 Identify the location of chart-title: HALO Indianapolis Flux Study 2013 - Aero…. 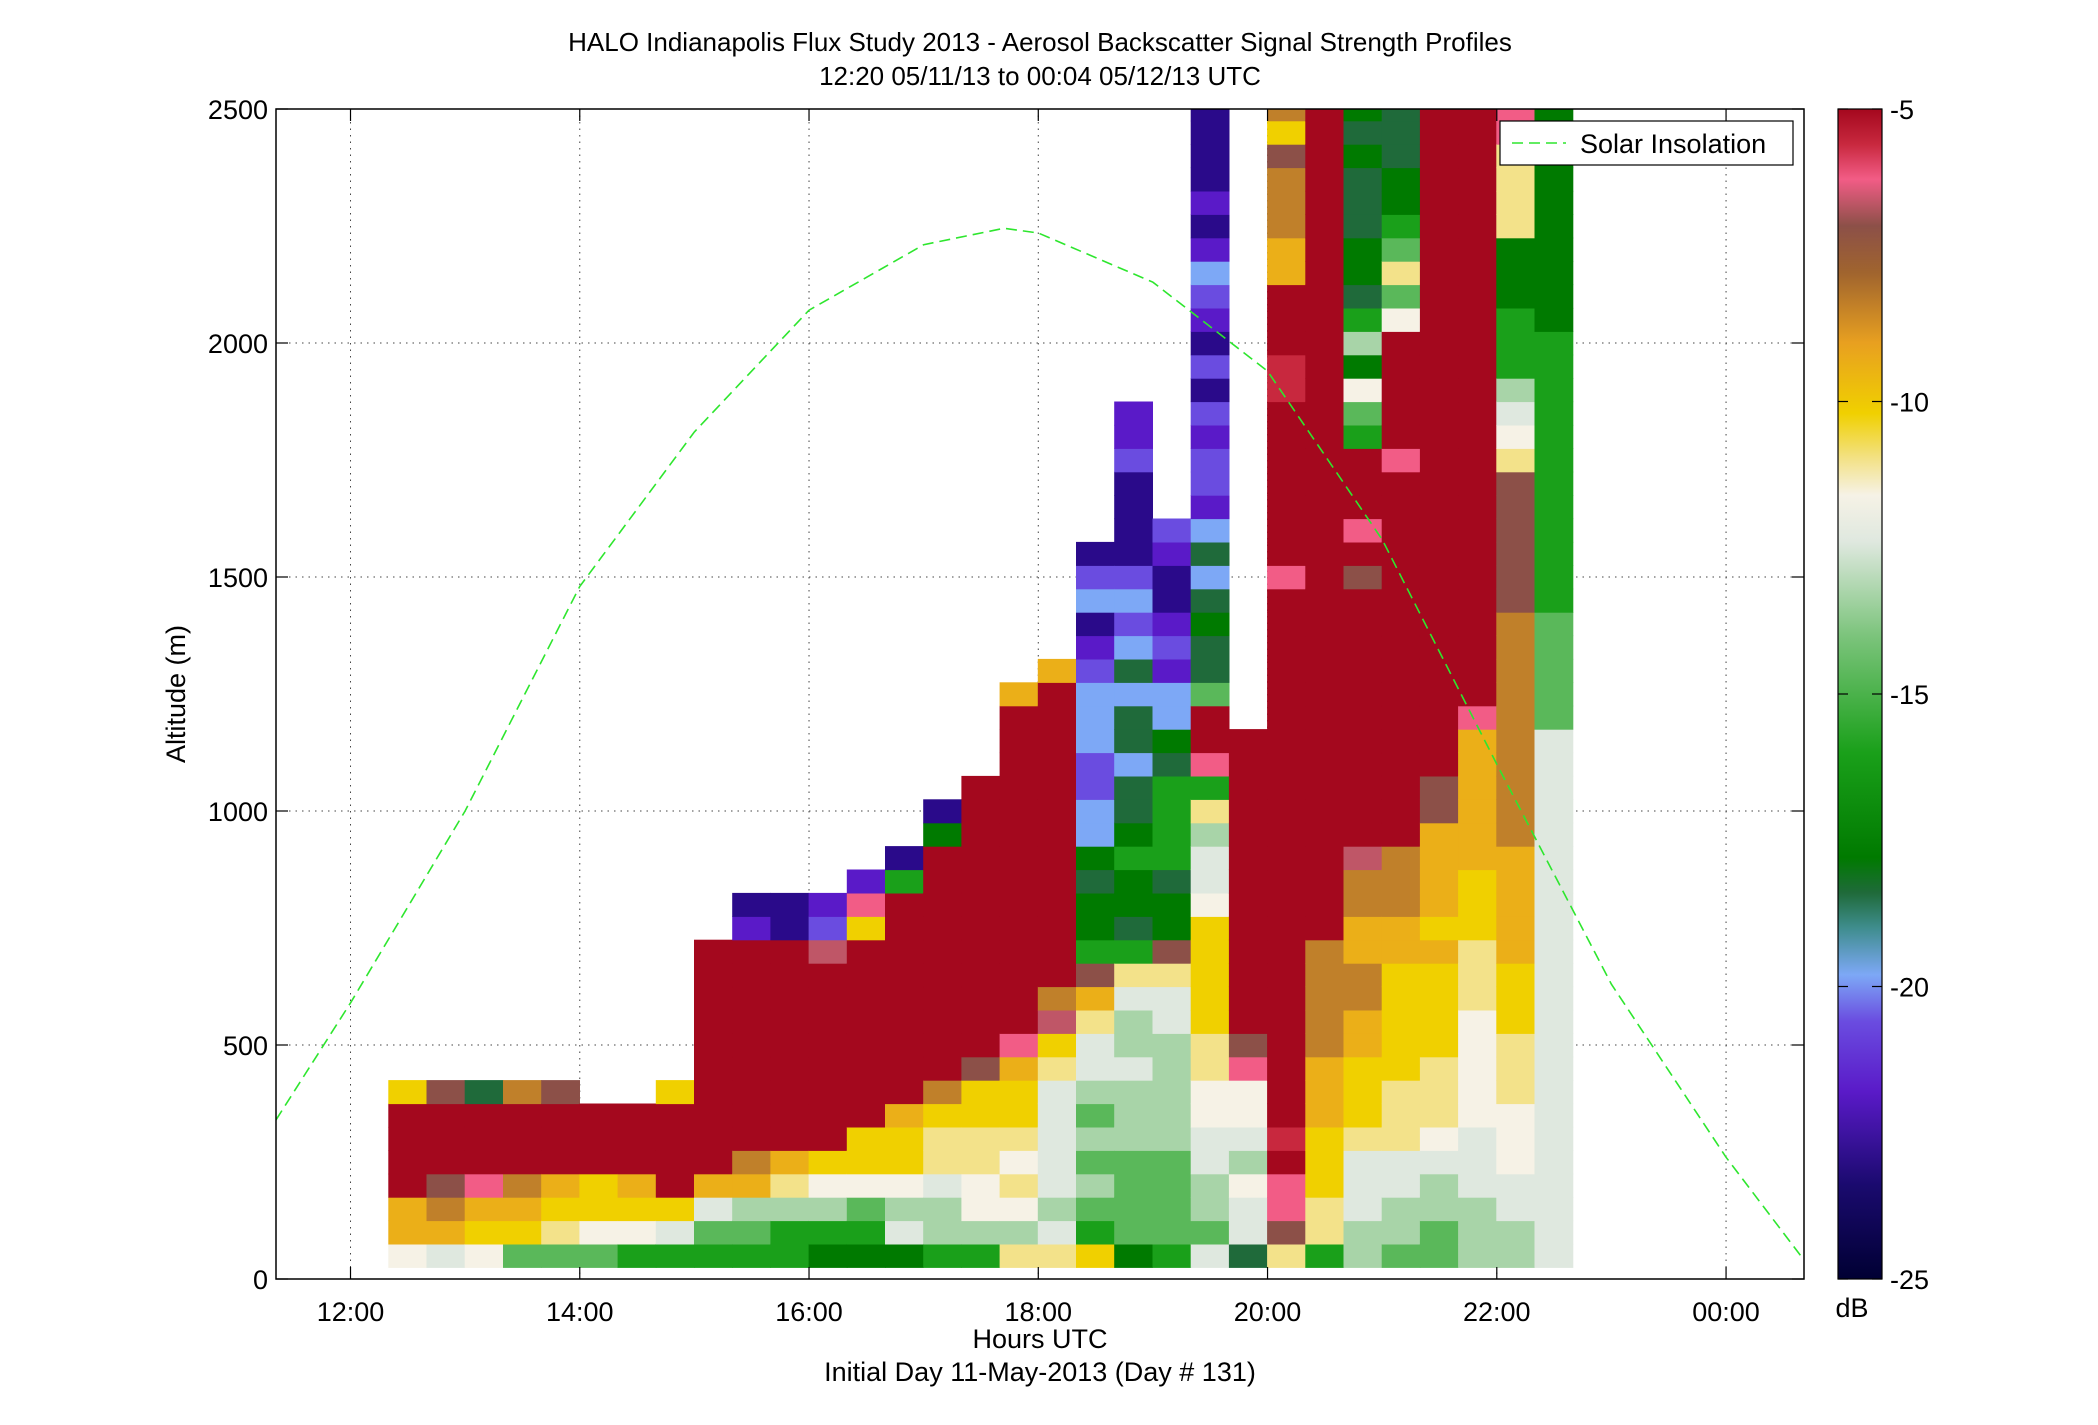
(1040, 42).